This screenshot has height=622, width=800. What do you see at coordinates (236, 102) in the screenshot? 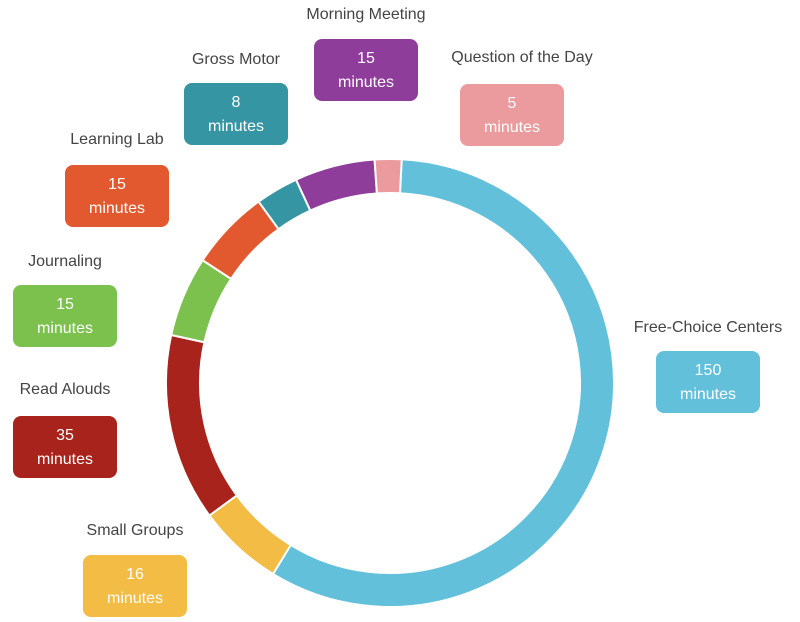
I see `value-label: 8` at bounding box center [236, 102].